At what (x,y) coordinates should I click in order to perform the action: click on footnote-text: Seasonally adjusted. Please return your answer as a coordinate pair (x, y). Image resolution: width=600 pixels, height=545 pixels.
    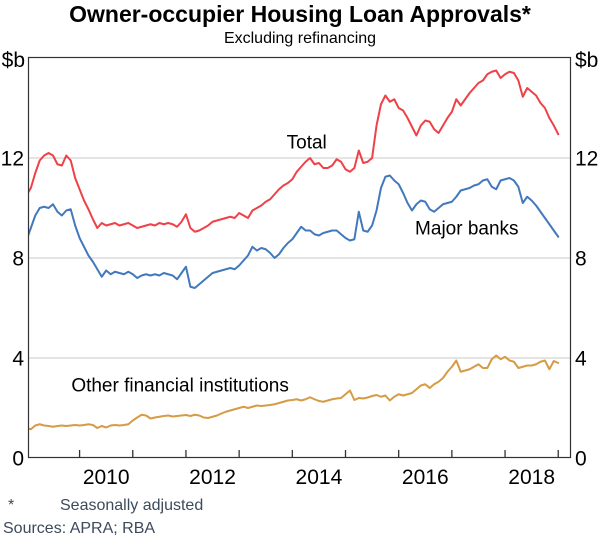
    Looking at the image, I should click on (132, 505).